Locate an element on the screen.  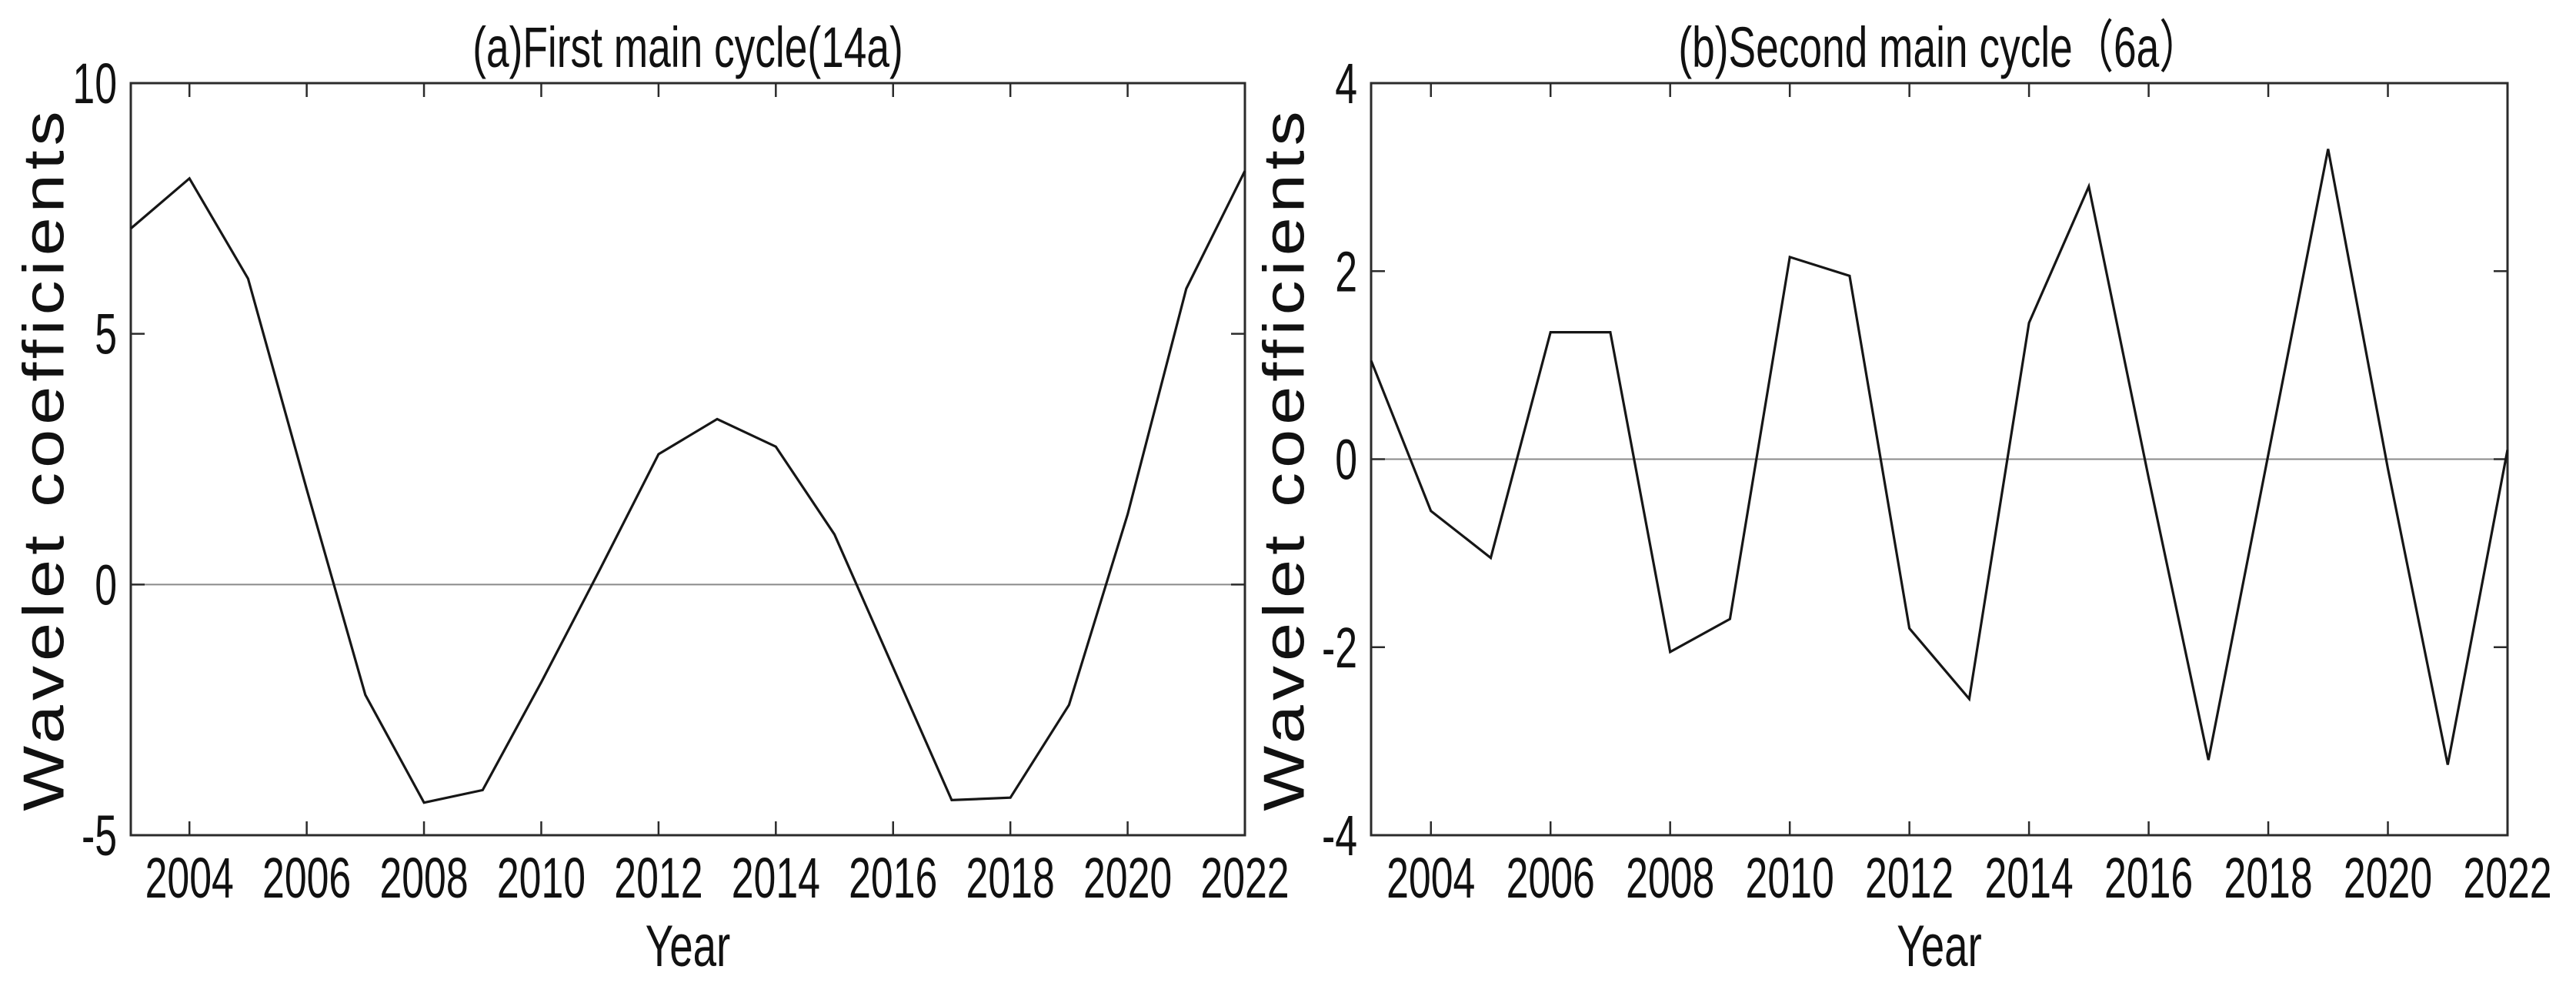
panel-b-y-axis-label: Wavelet coefficients is located at coordinates (1283, 458).